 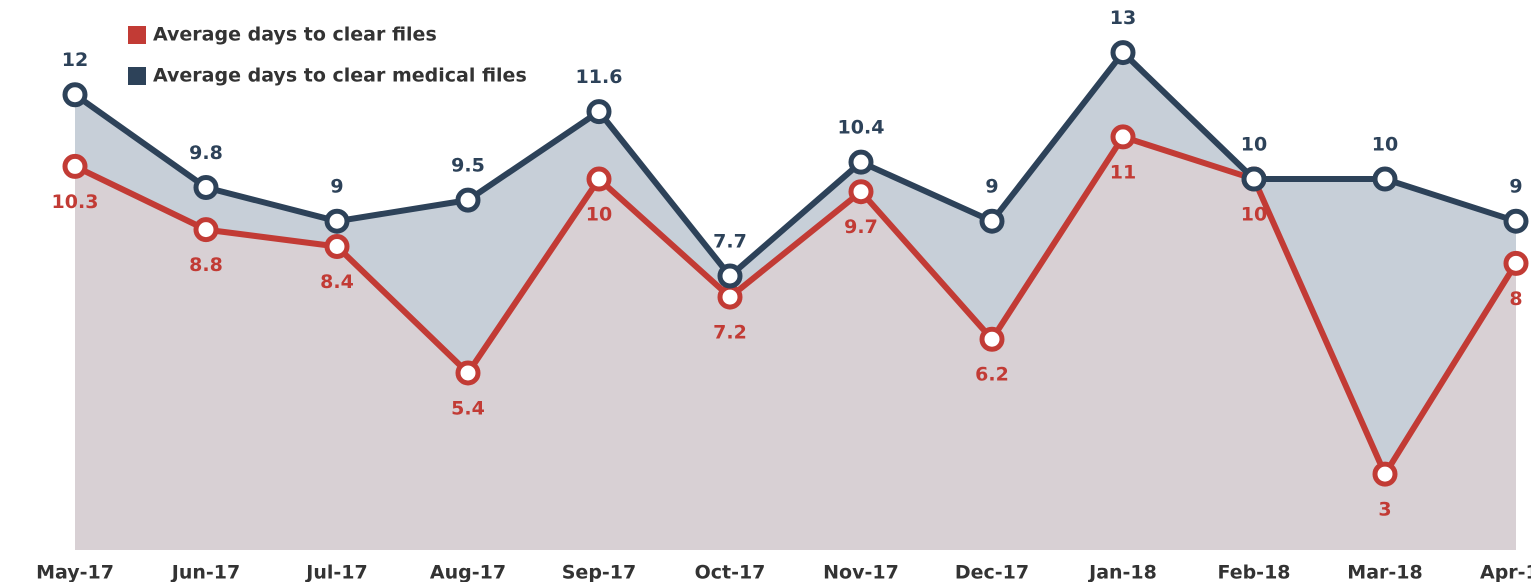 I want to click on x-tick-label: Jan-18, so click(x=1122, y=572).